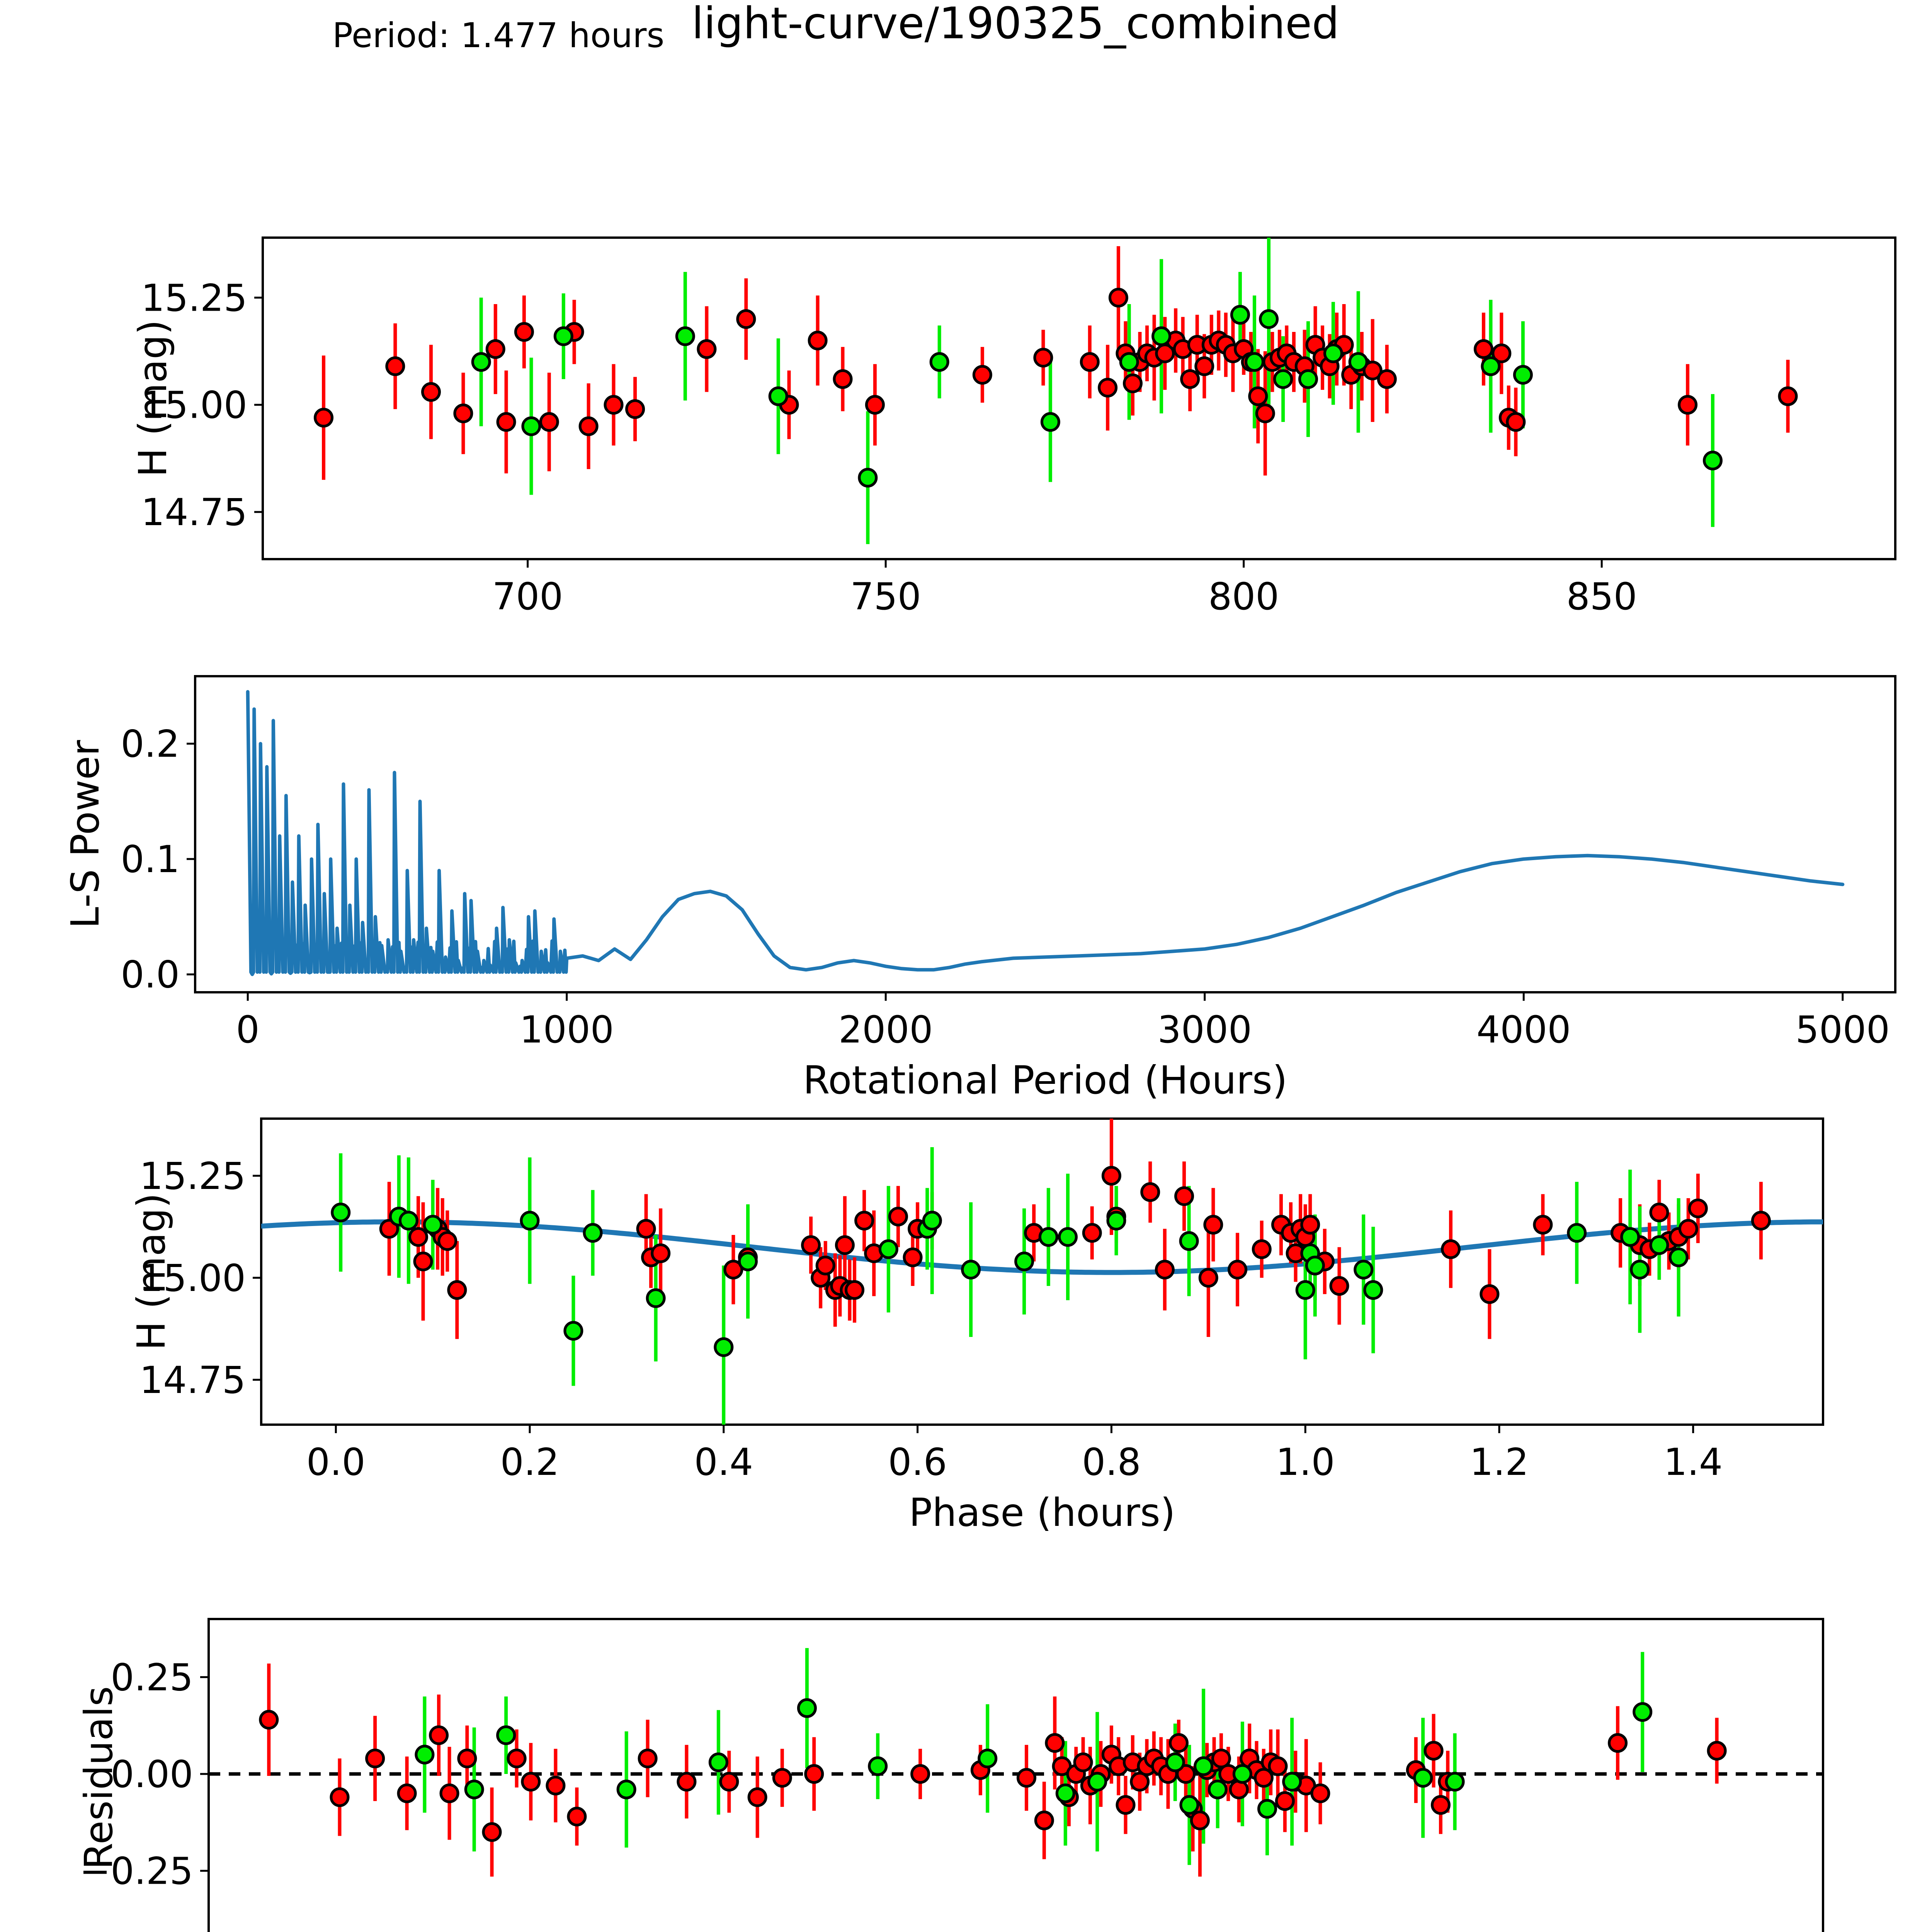 The image size is (1932, 1932). I want to click on y-tick-label: 0.1, so click(151, 859).